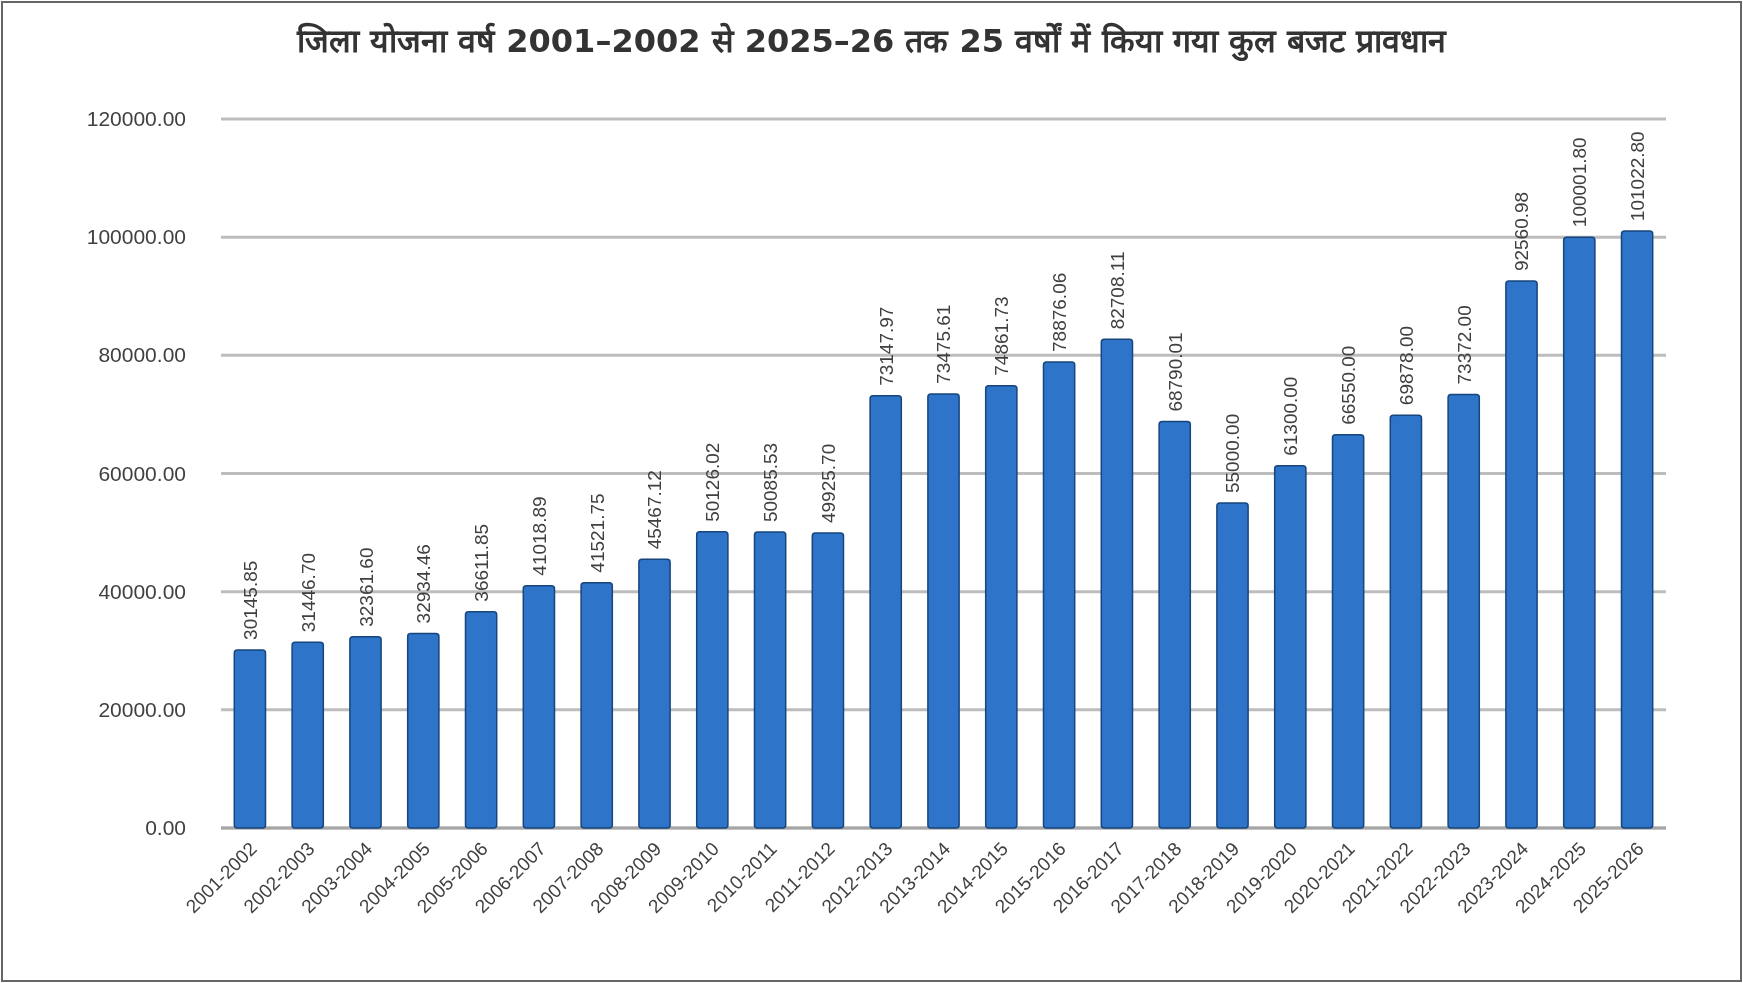 The image size is (1743, 983). Describe the element at coordinates (142, 355) in the screenshot. I see `ytick: 80000.00` at that location.